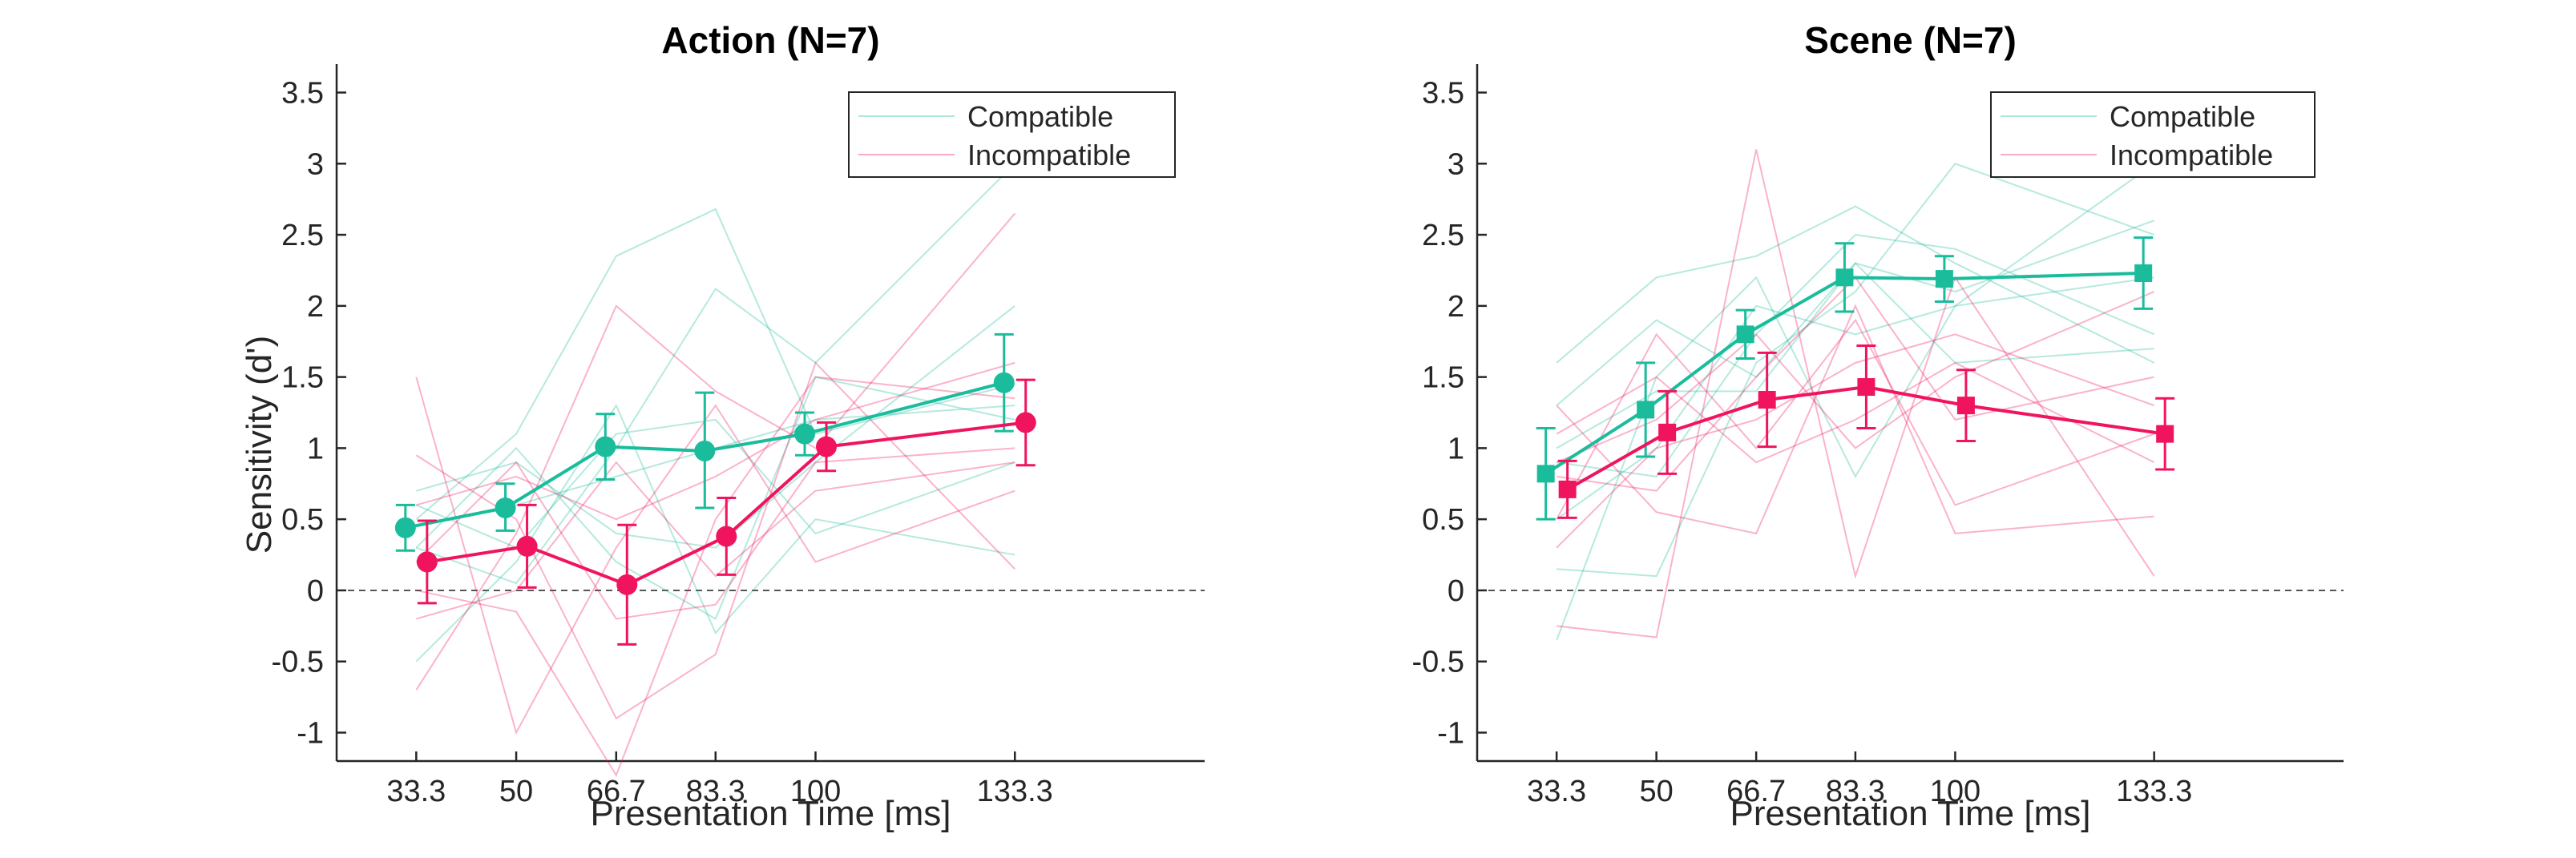 The image size is (2576, 858). Describe the element at coordinates (259, 445) in the screenshot. I see `y-axis-title: Sensitivity (d')` at that location.